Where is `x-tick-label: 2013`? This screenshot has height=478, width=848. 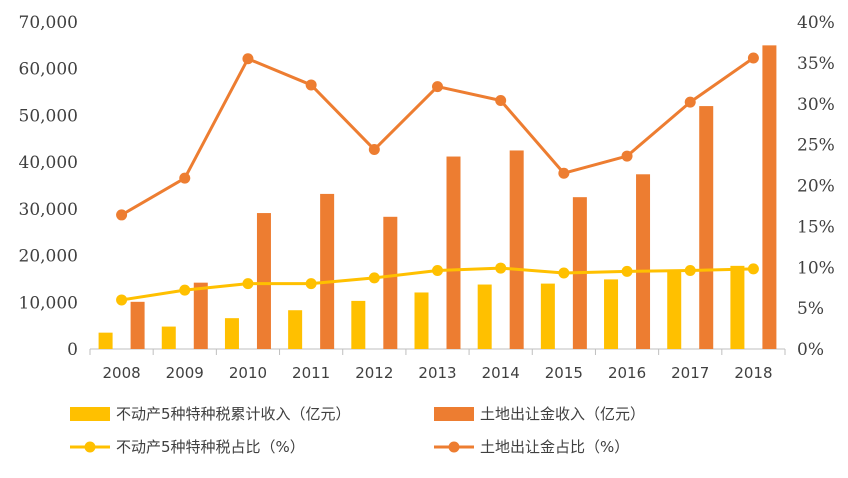 x-tick-label: 2013 is located at coordinates (437, 373).